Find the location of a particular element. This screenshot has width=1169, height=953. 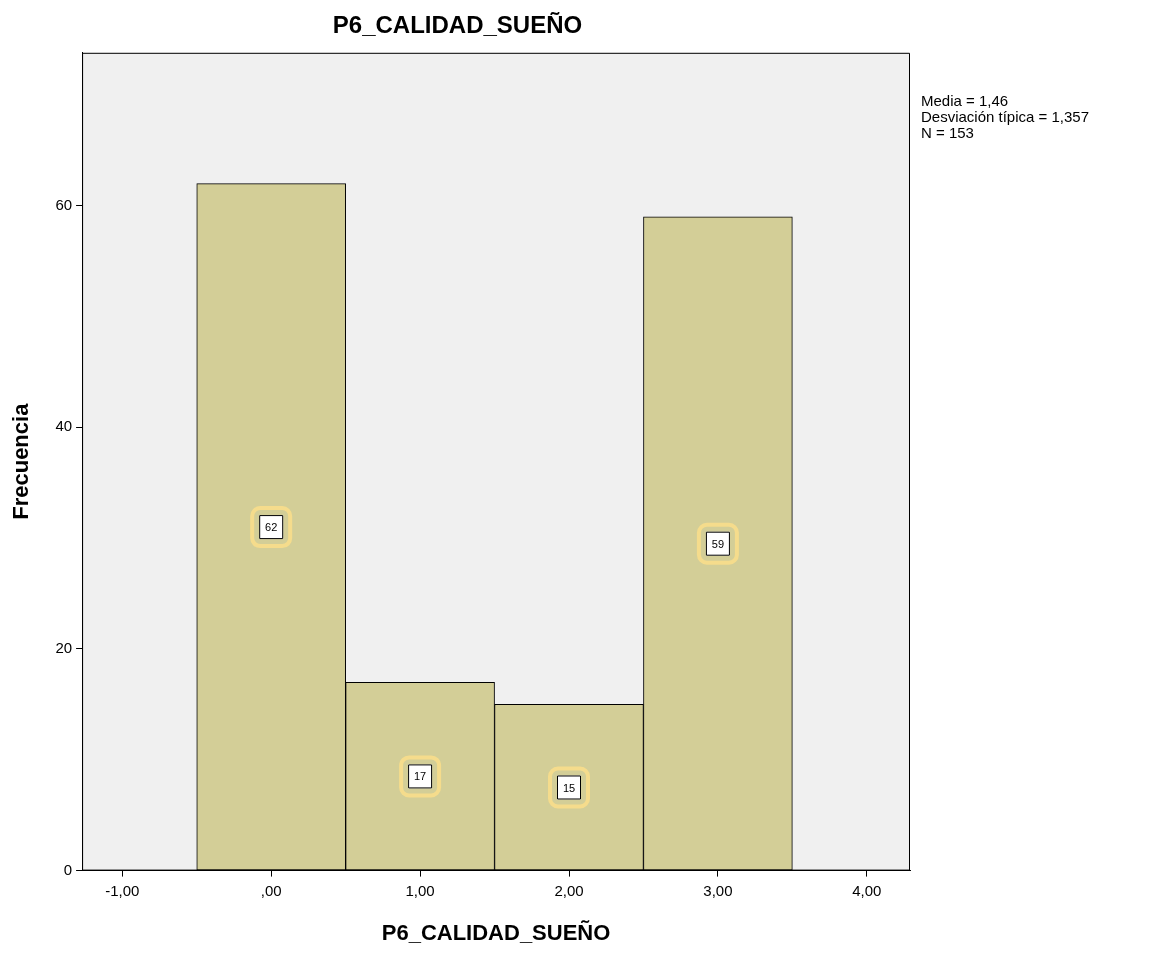

x-tick-label: ,00 is located at coordinates (271, 890).